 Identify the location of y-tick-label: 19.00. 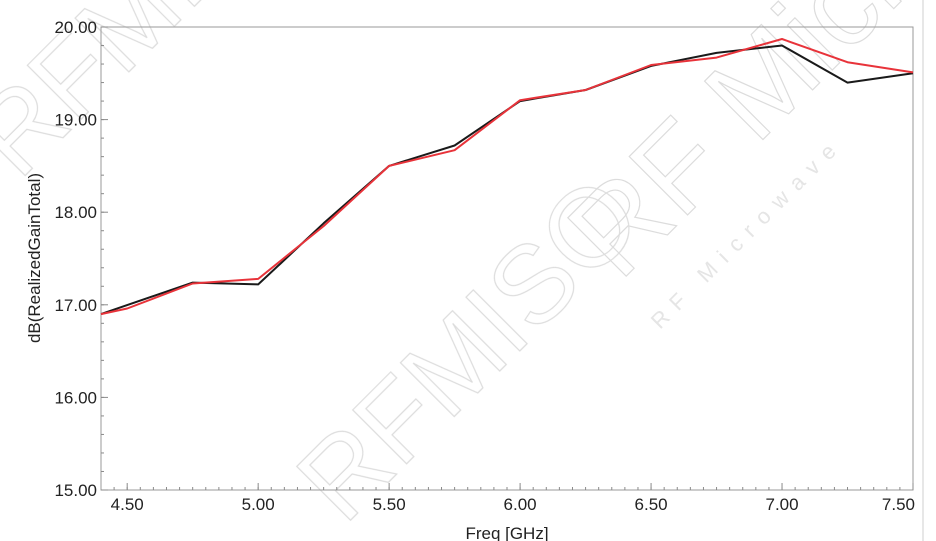
(75, 120).